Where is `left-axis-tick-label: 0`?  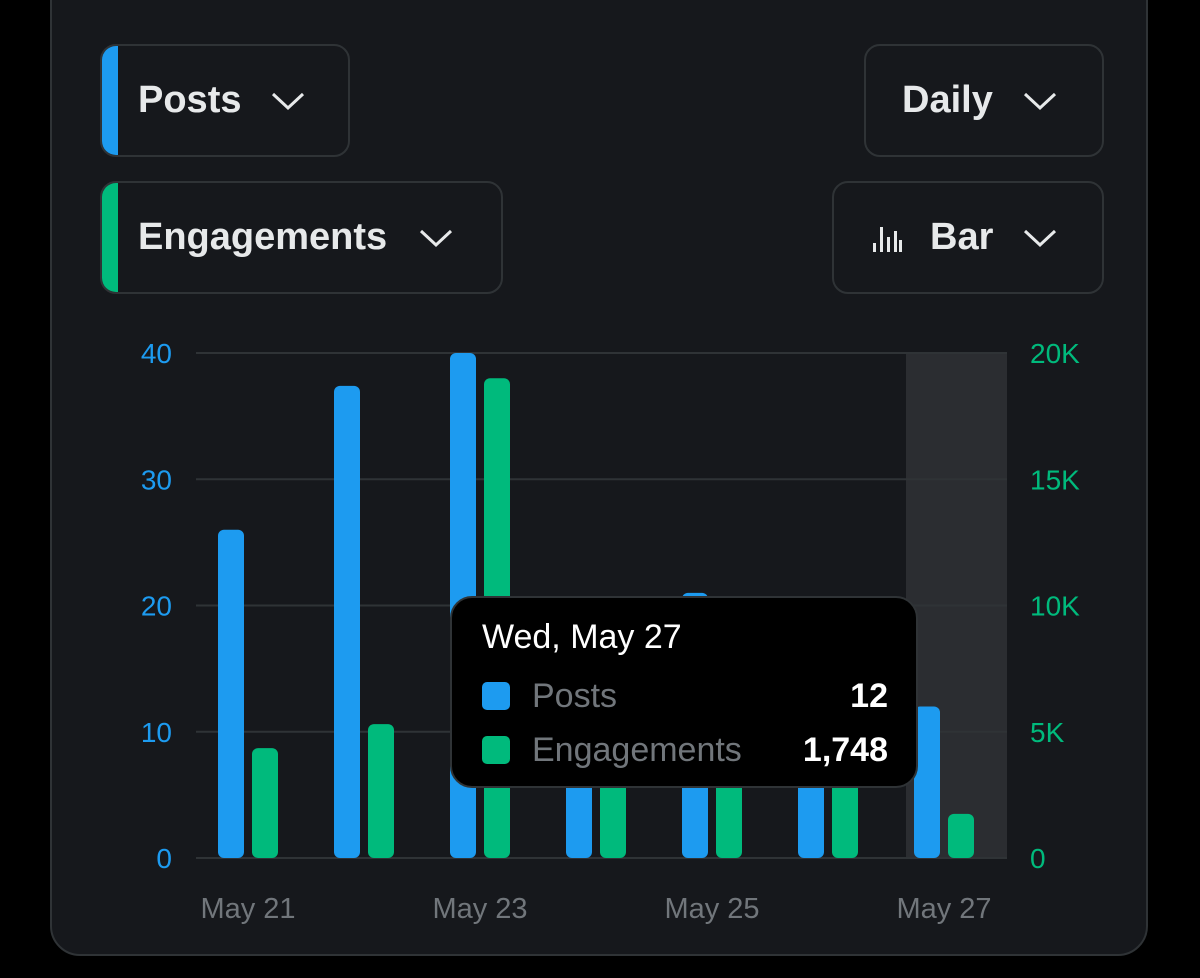
left-axis-tick-label: 0 is located at coordinates (164, 858).